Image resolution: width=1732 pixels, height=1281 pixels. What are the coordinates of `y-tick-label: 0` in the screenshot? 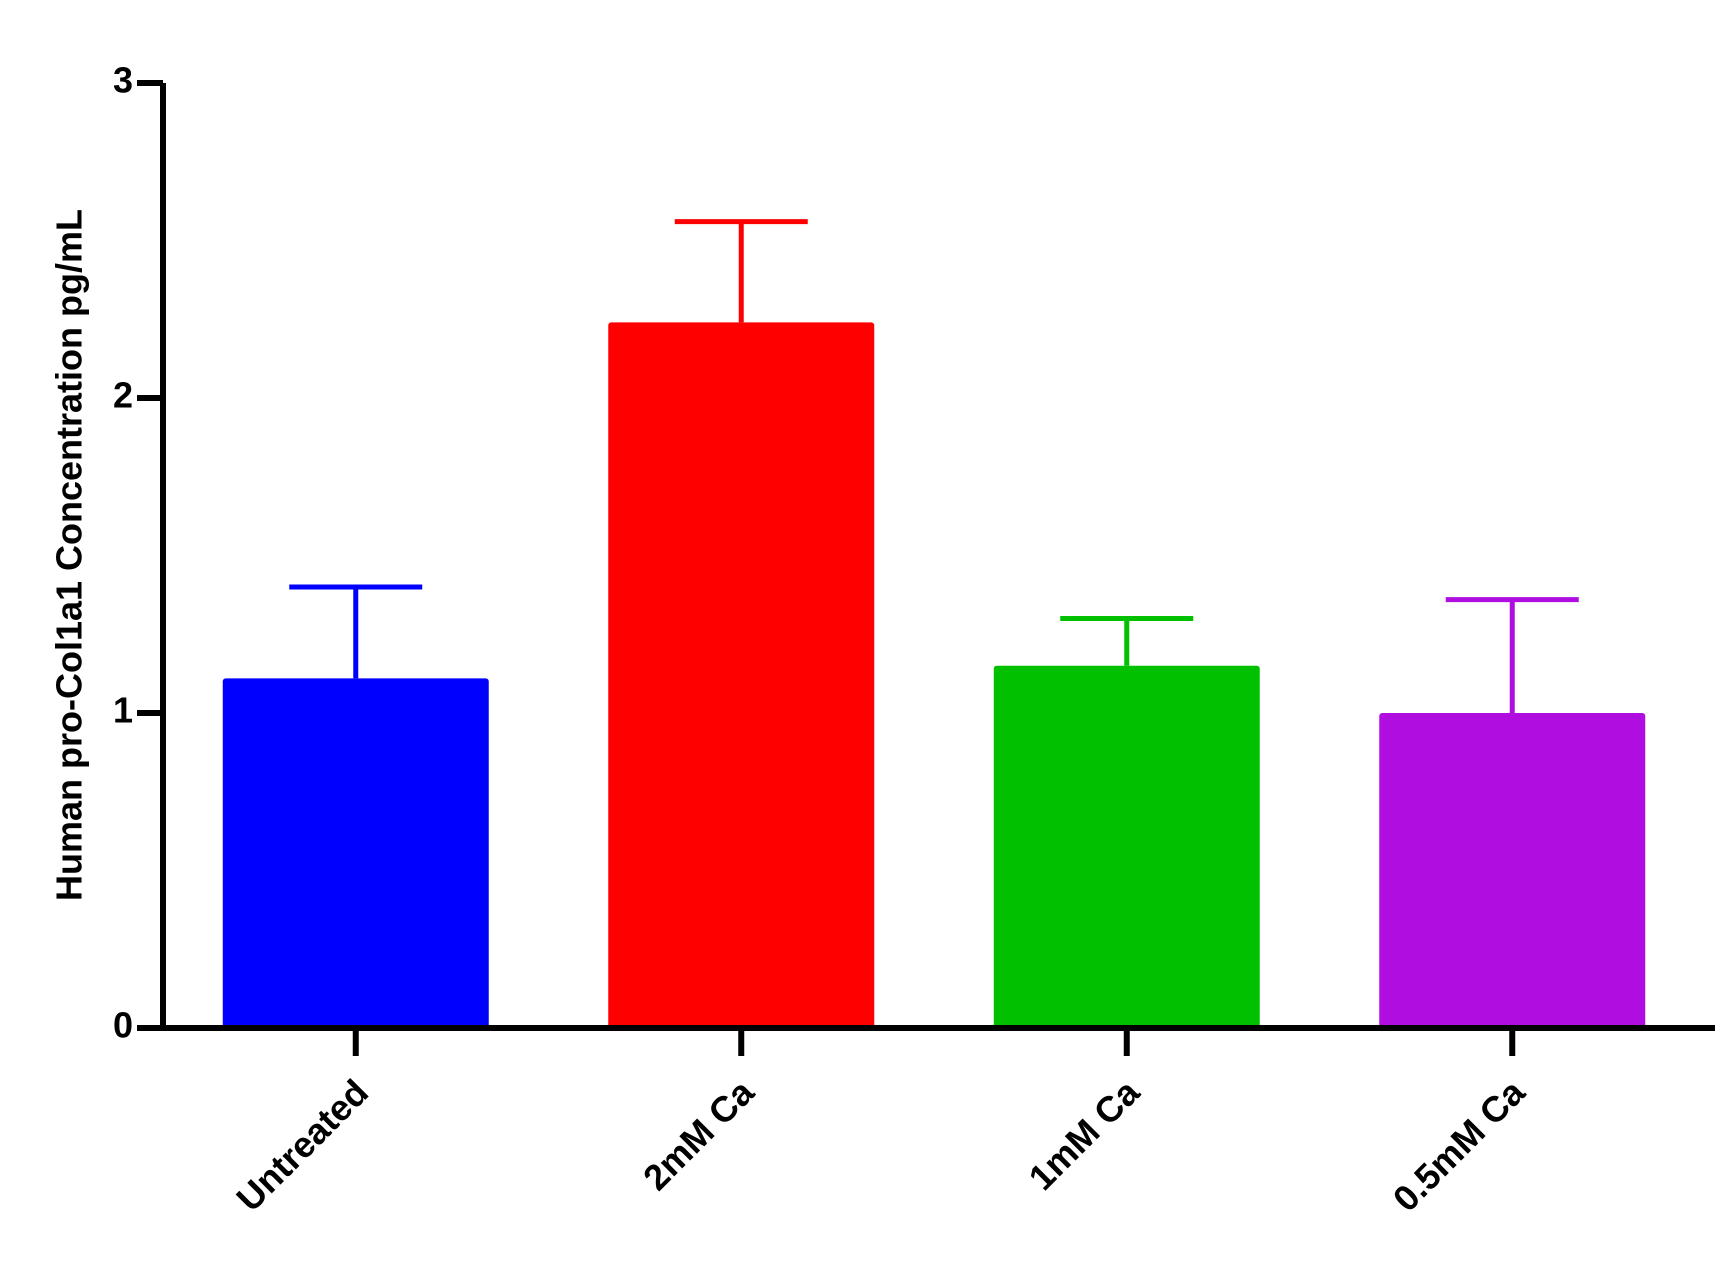 It's located at (123, 1025).